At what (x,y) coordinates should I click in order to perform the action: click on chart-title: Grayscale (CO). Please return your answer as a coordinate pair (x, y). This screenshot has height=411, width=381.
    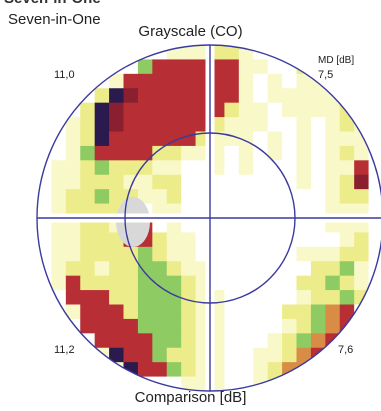
    Looking at the image, I should click on (190, 31).